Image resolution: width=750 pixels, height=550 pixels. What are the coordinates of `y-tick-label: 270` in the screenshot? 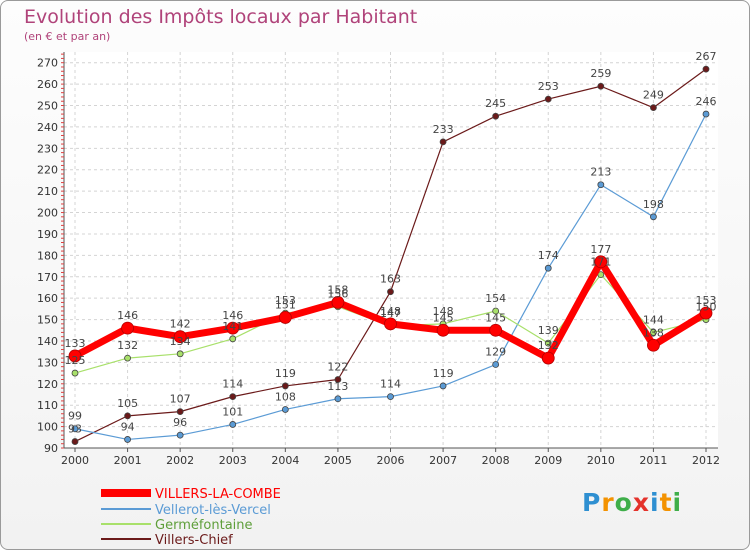 It's located at (47, 63).